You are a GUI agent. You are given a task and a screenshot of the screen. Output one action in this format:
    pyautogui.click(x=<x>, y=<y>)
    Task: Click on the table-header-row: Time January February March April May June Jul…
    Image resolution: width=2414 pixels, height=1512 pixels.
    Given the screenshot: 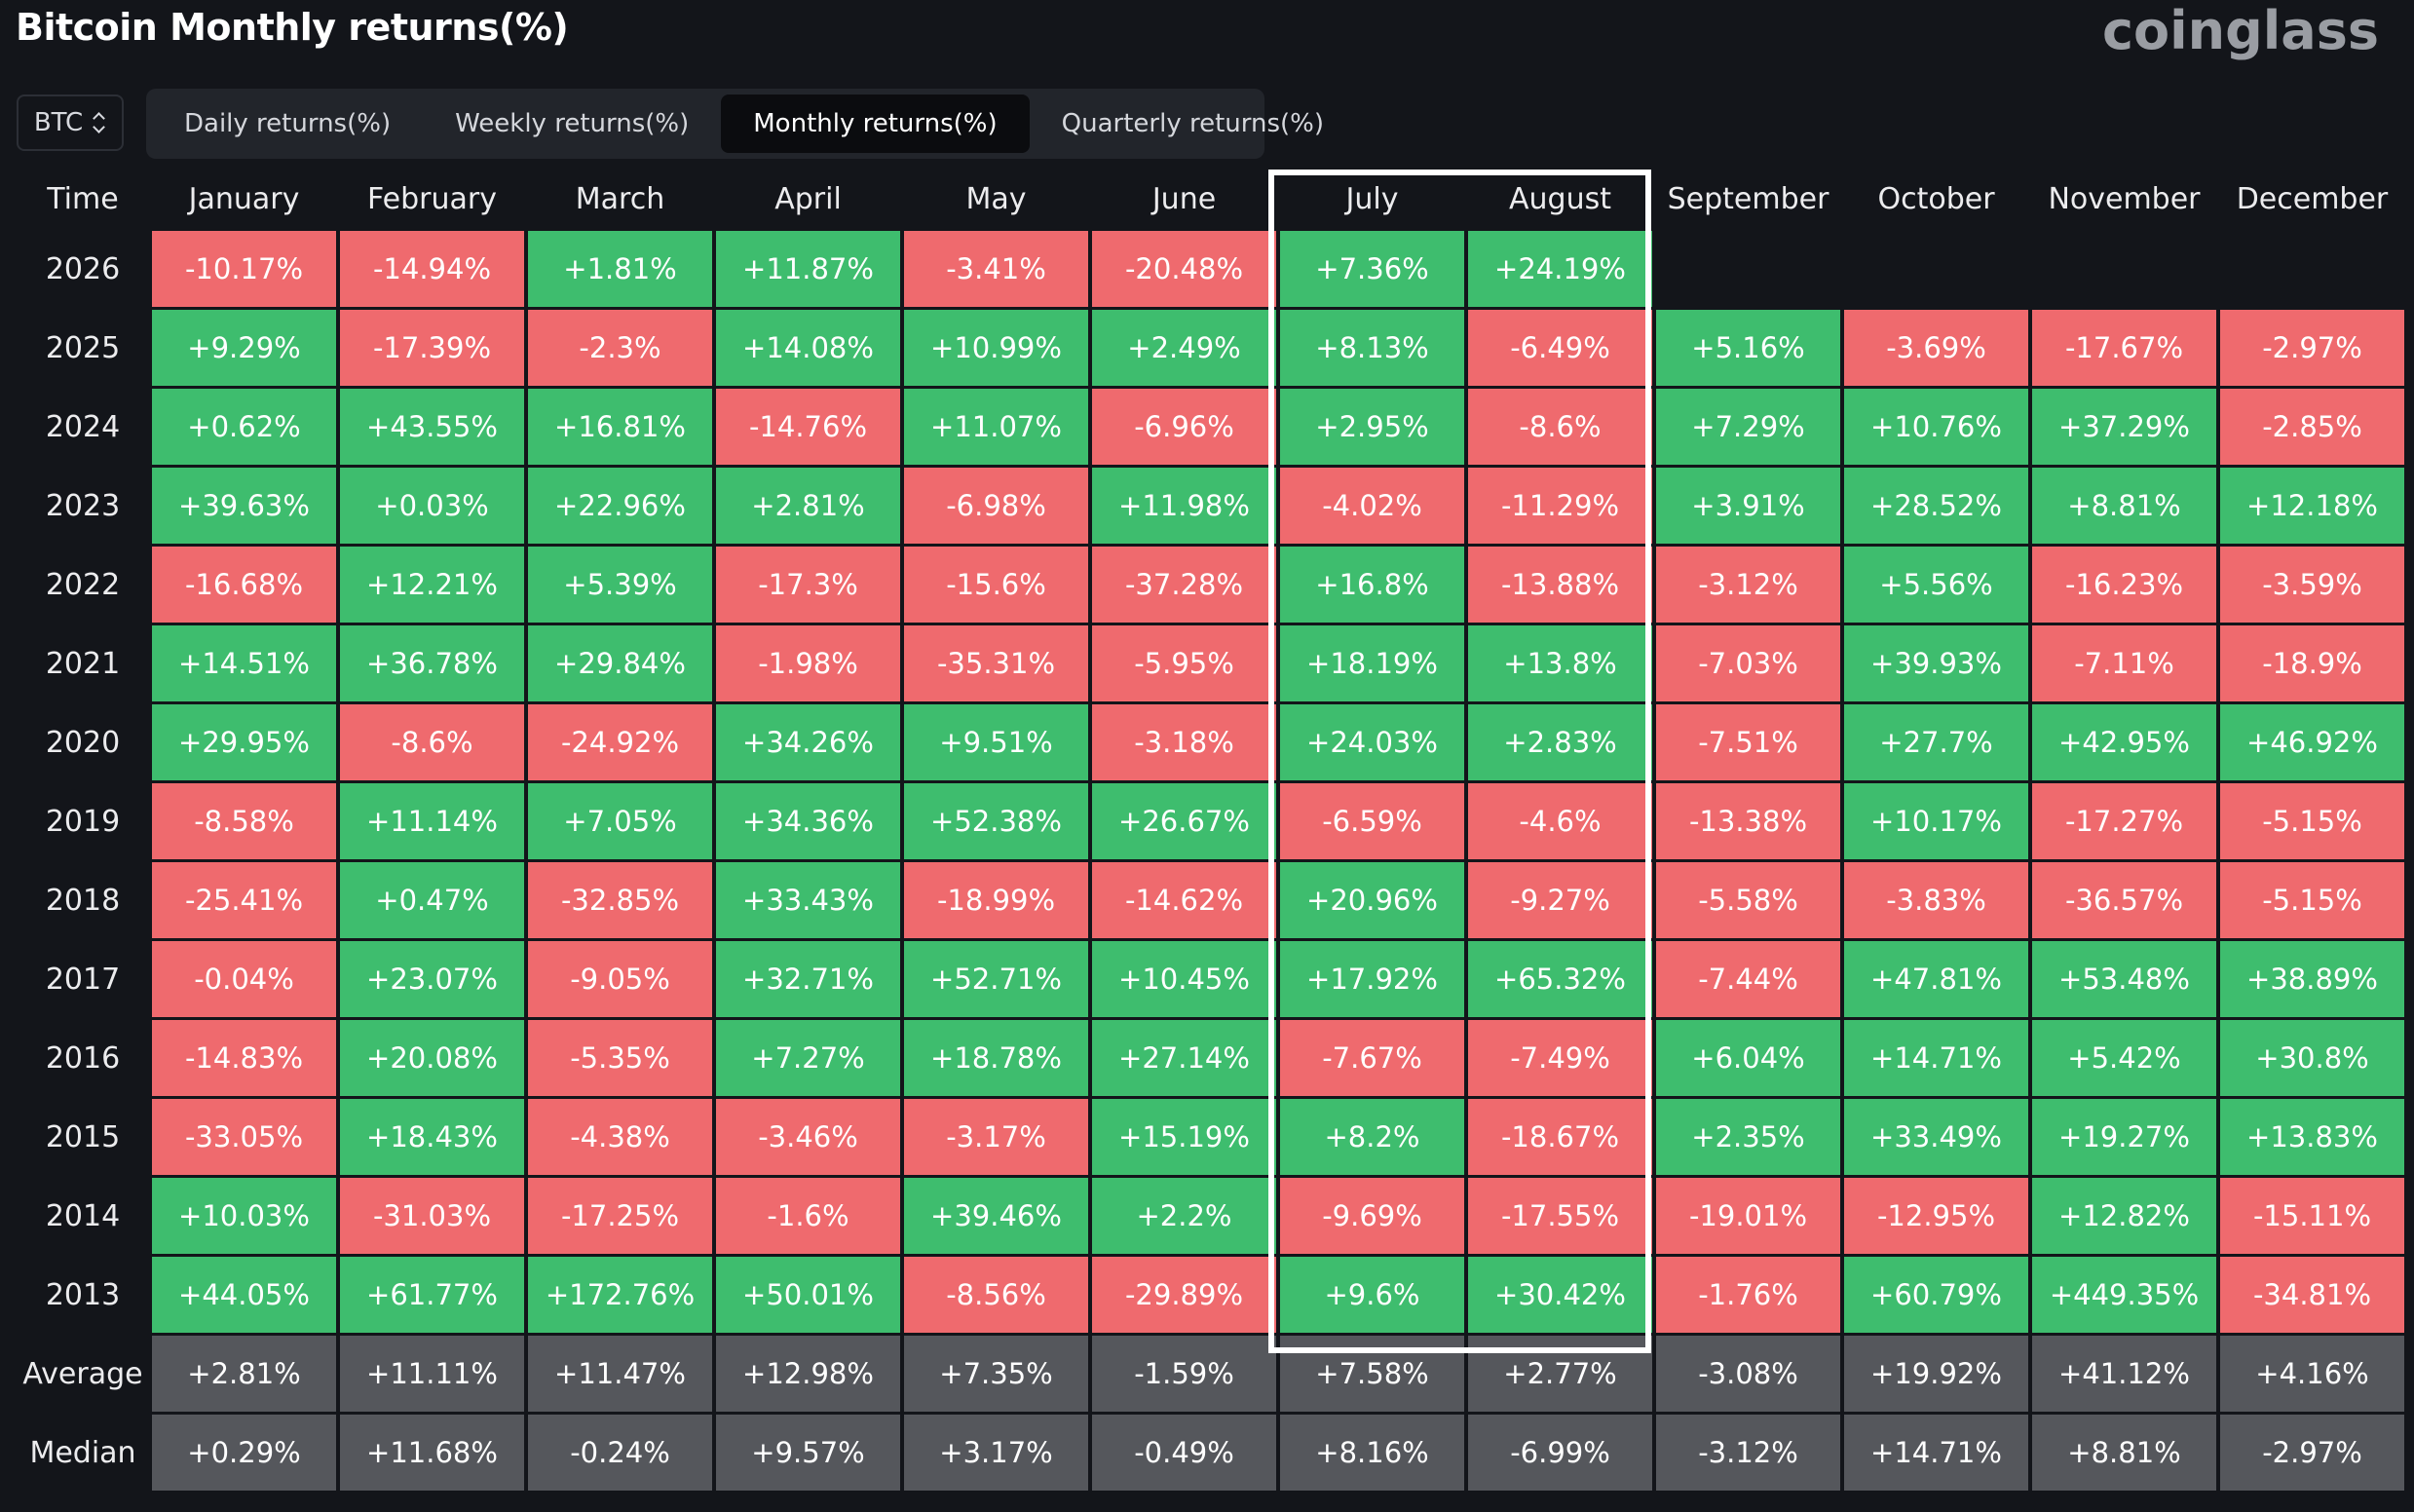 What is the action you would take?
    pyautogui.click(x=1211, y=199)
    